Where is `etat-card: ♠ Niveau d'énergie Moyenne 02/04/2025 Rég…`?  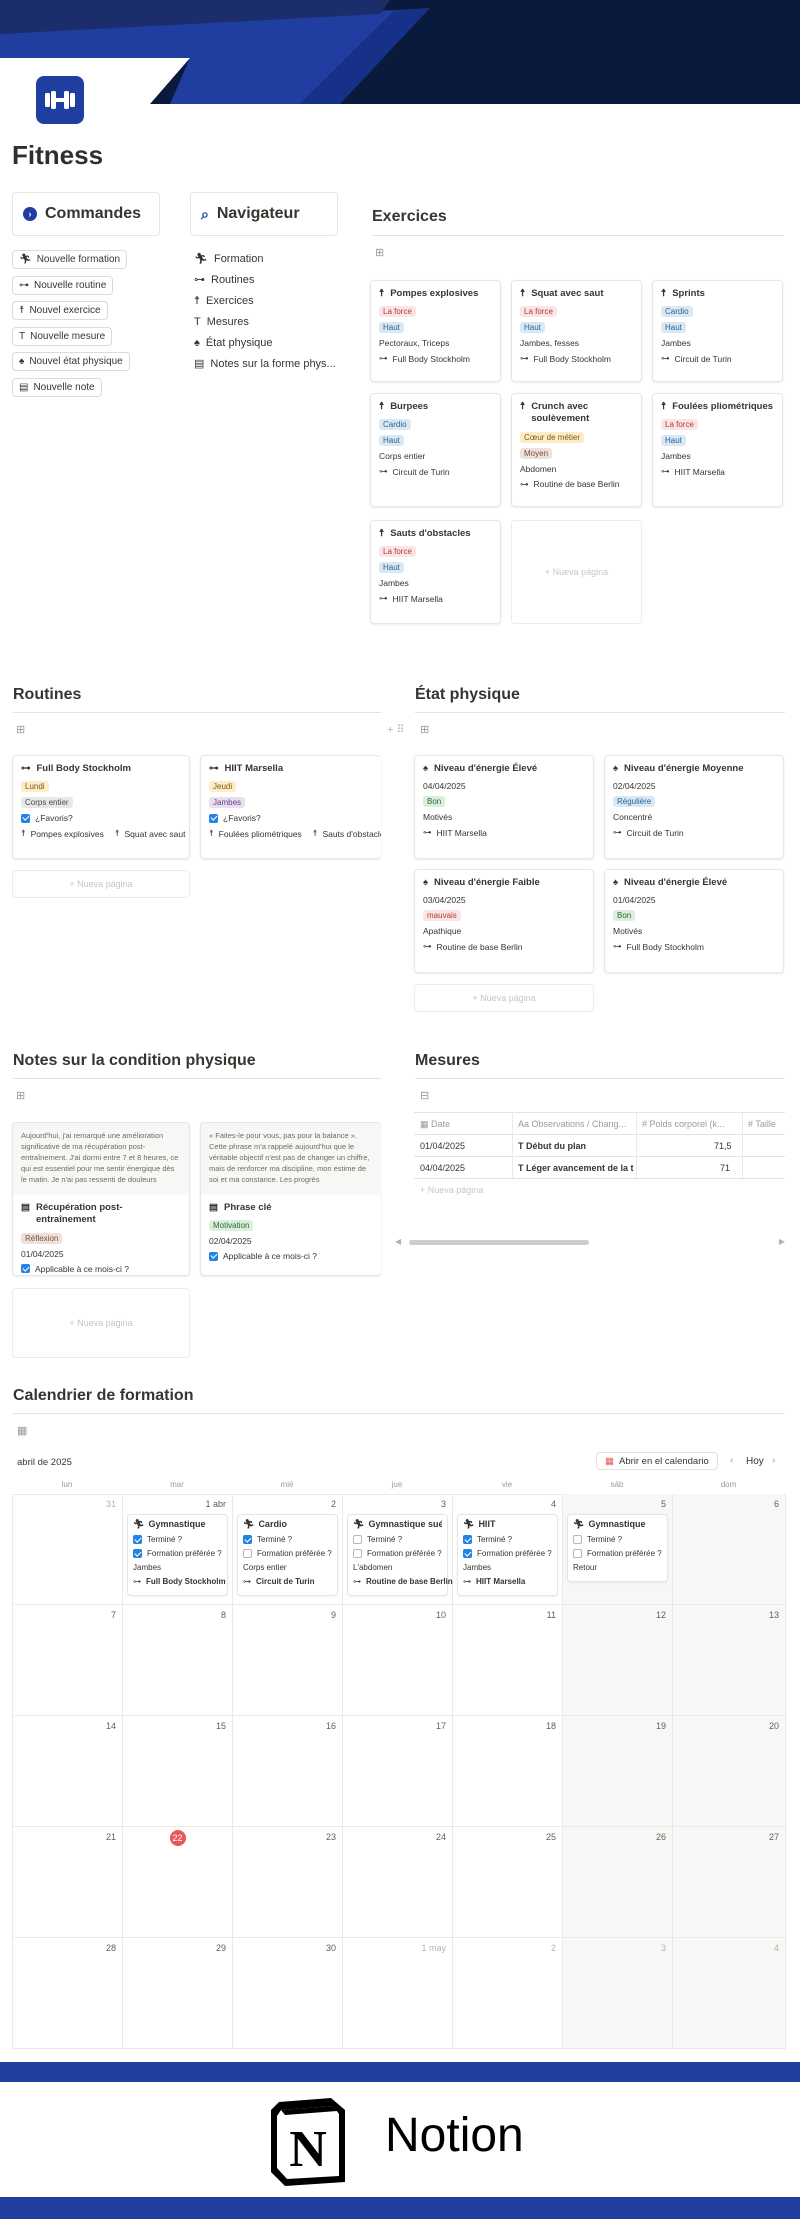 etat-card: ♠ Niveau d'énergie Moyenne 02/04/2025 Rég… is located at coordinates (694, 807).